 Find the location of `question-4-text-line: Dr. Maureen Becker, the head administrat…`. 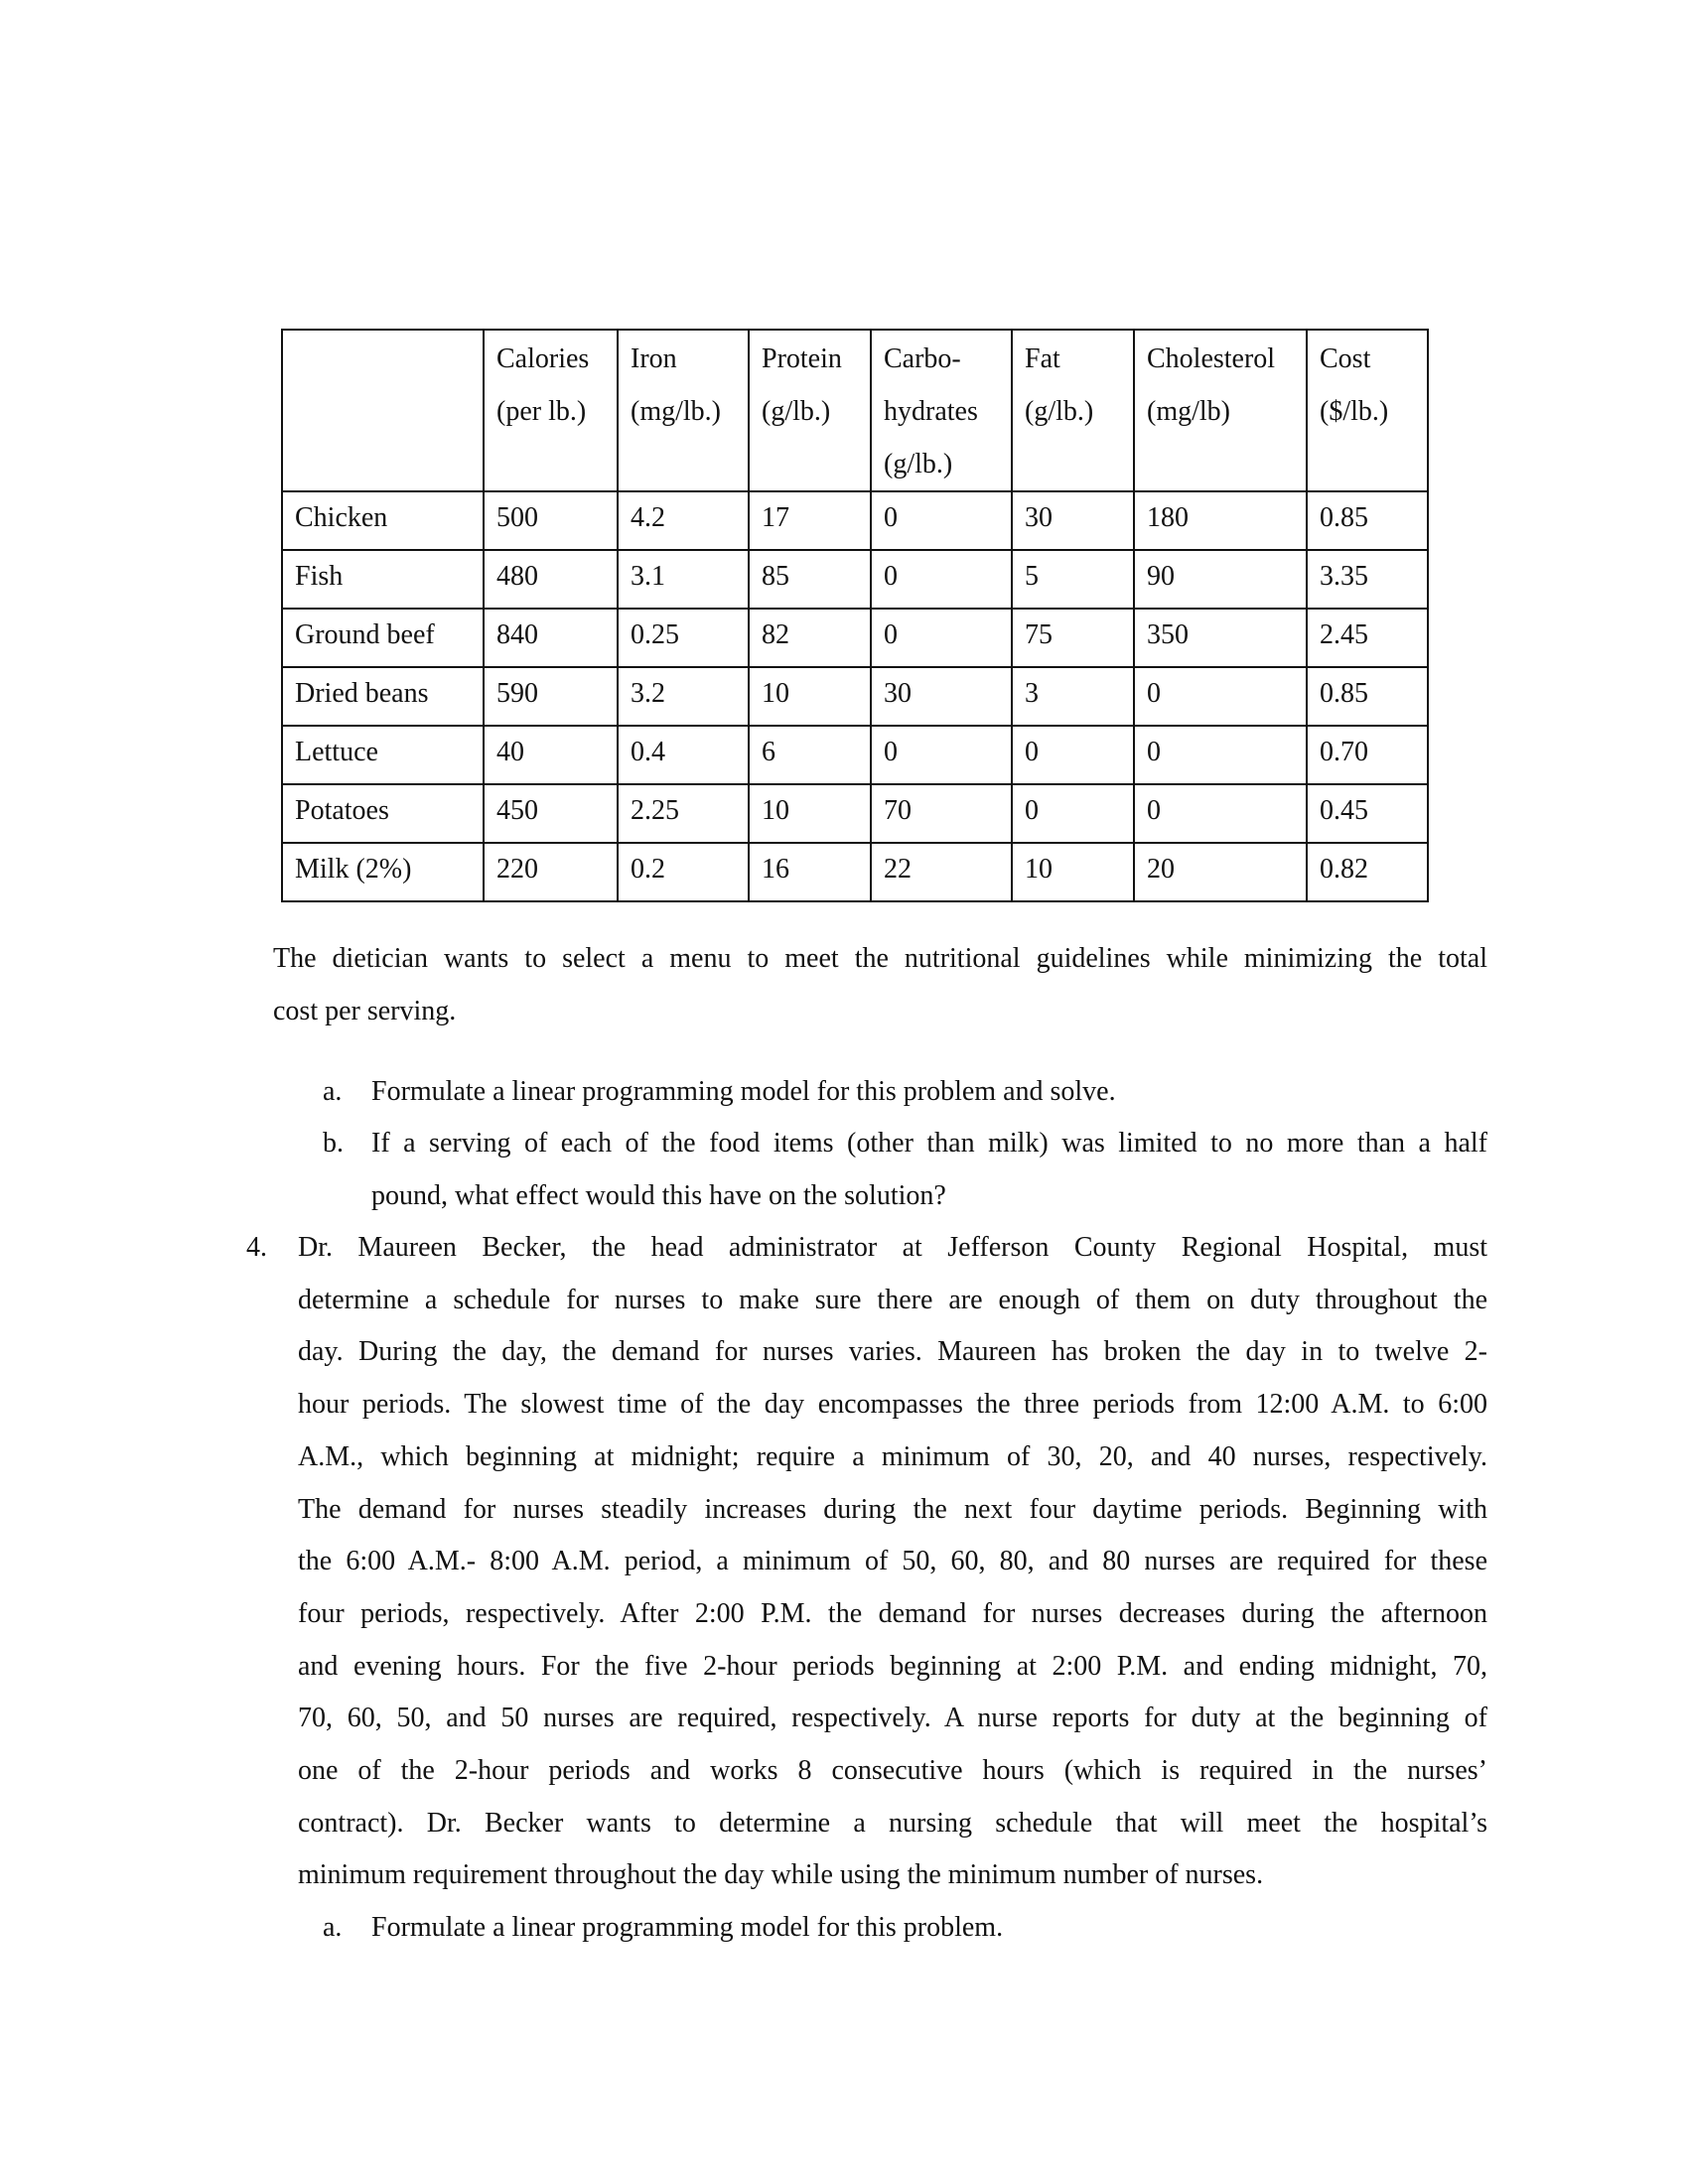

question-4-text-line: Dr. Maureen Becker, the head administrat… is located at coordinates (892, 1247).